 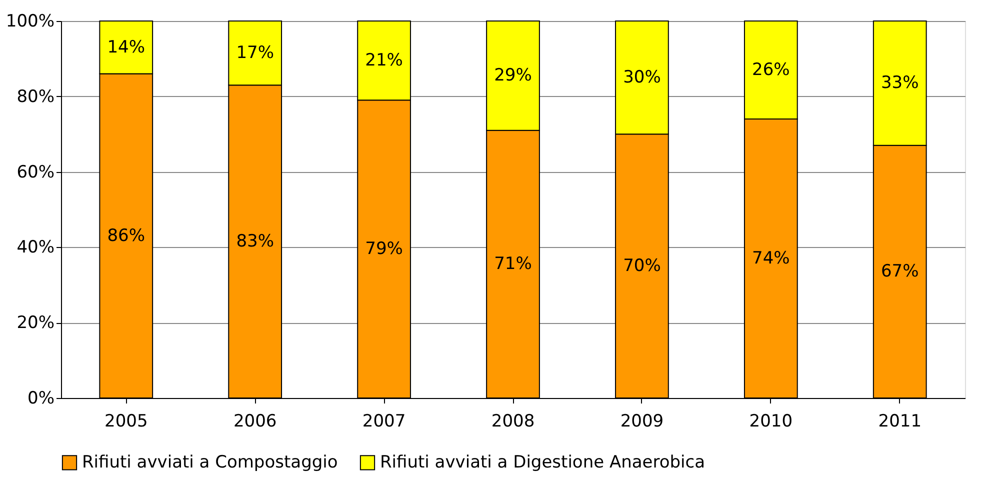 What do you see at coordinates (35, 172) in the screenshot?
I see `y-tick-label: 60%` at bounding box center [35, 172].